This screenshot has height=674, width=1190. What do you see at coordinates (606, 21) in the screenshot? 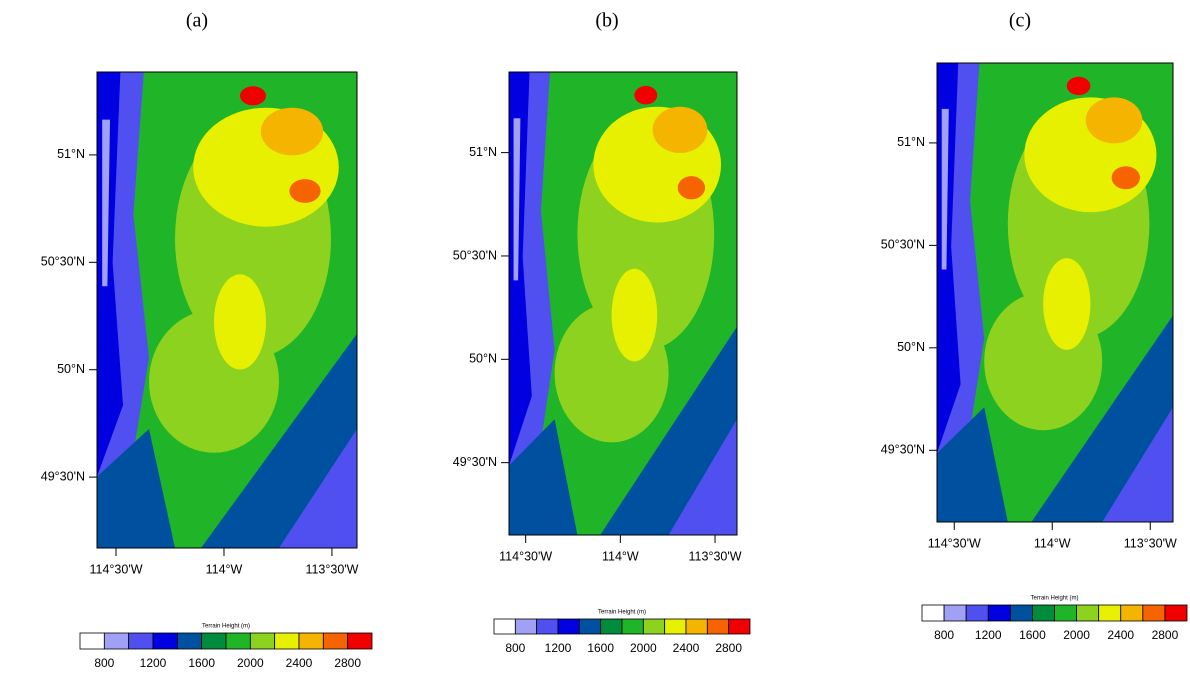
I see `panel-label: (b)` at bounding box center [606, 21].